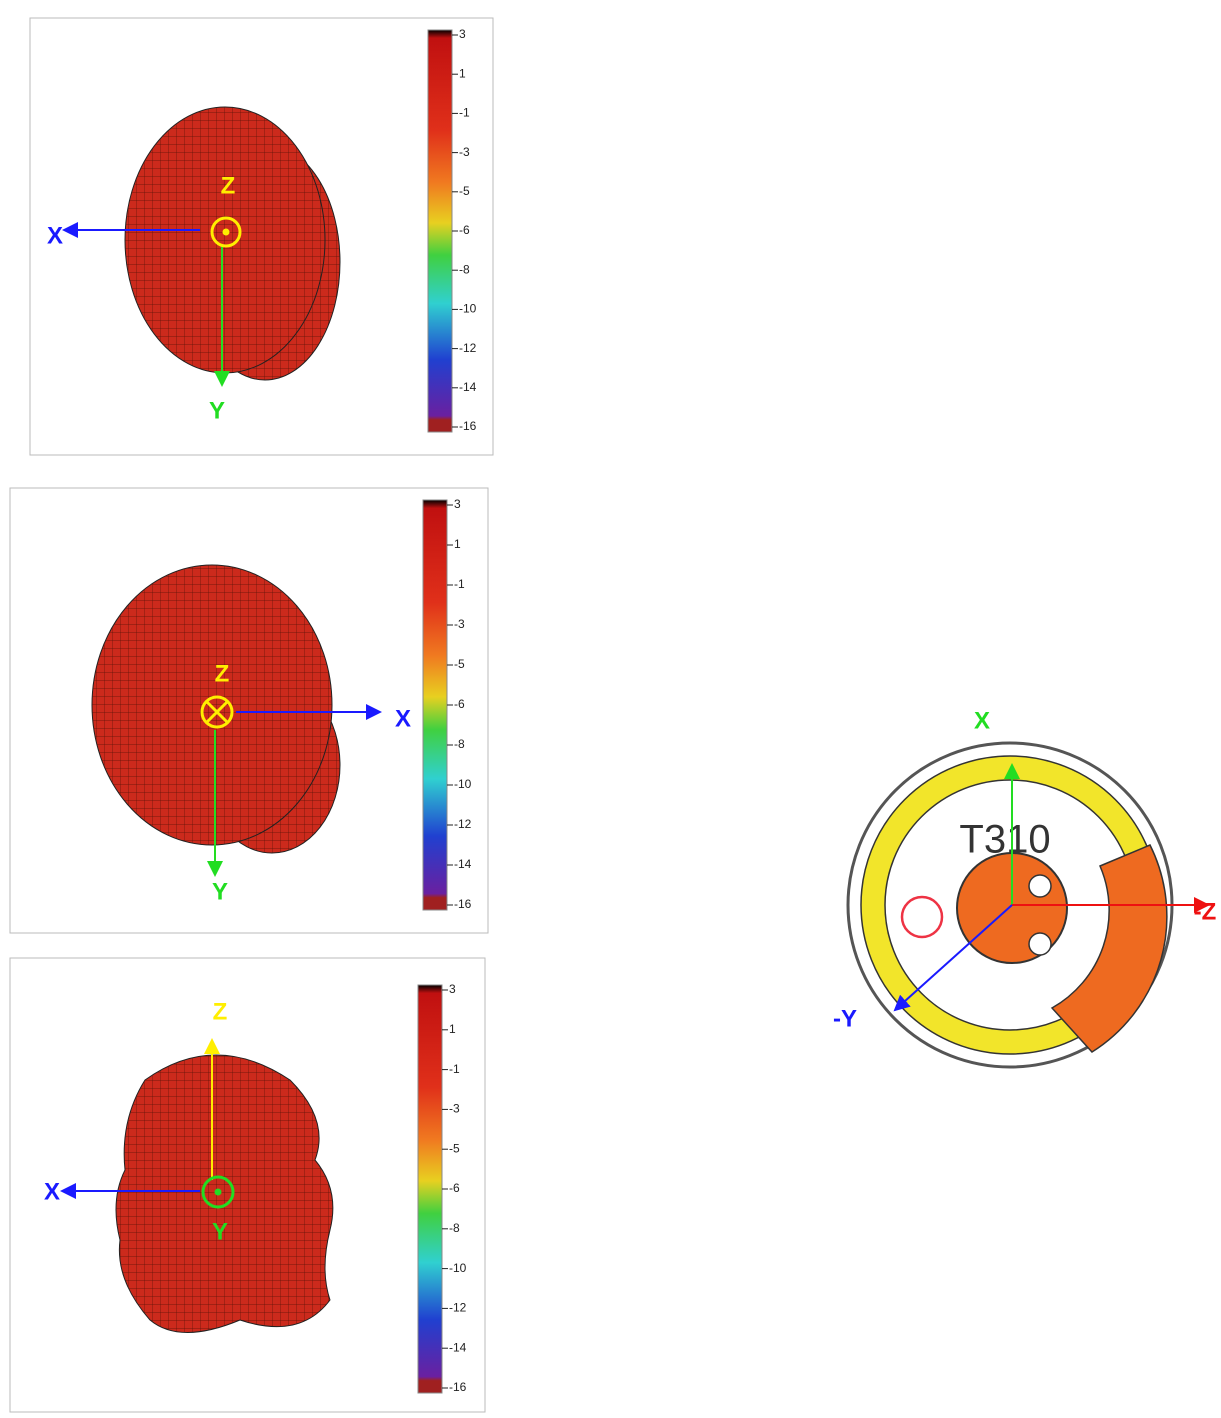 This screenshot has width=1221, height=1418. Describe the element at coordinates (1004, 840) in the screenshot. I see `device-label: T310` at that location.